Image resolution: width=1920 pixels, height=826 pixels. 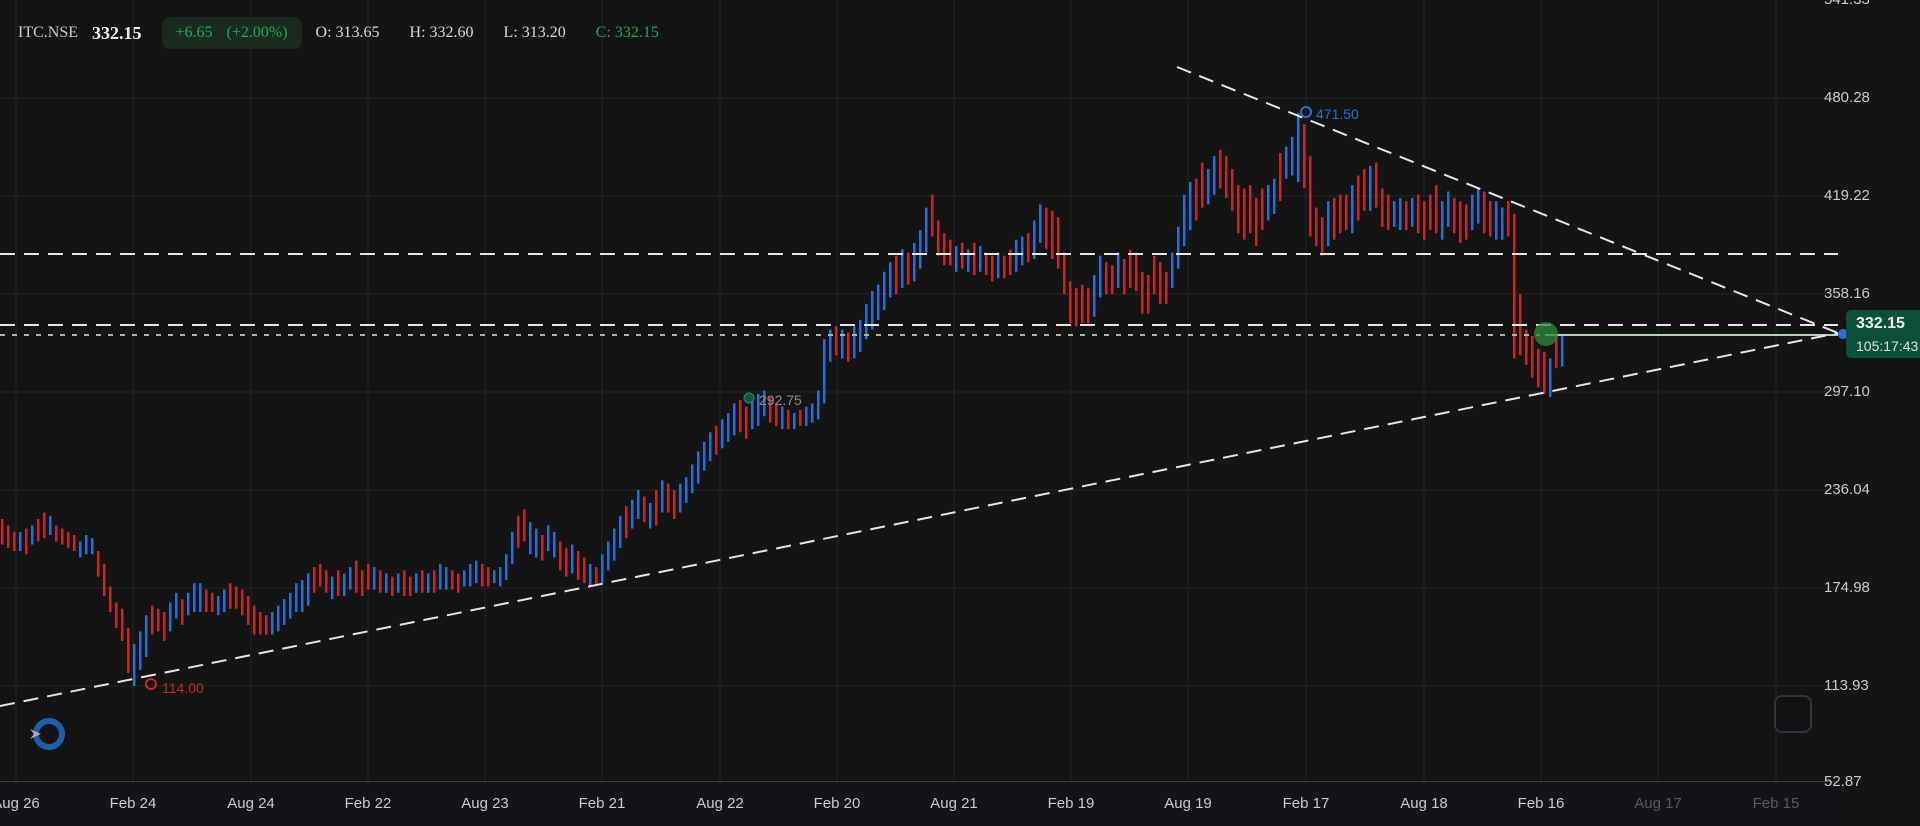 What do you see at coordinates (837, 803) in the screenshot?
I see `time-axis-label: Feb 20` at bounding box center [837, 803].